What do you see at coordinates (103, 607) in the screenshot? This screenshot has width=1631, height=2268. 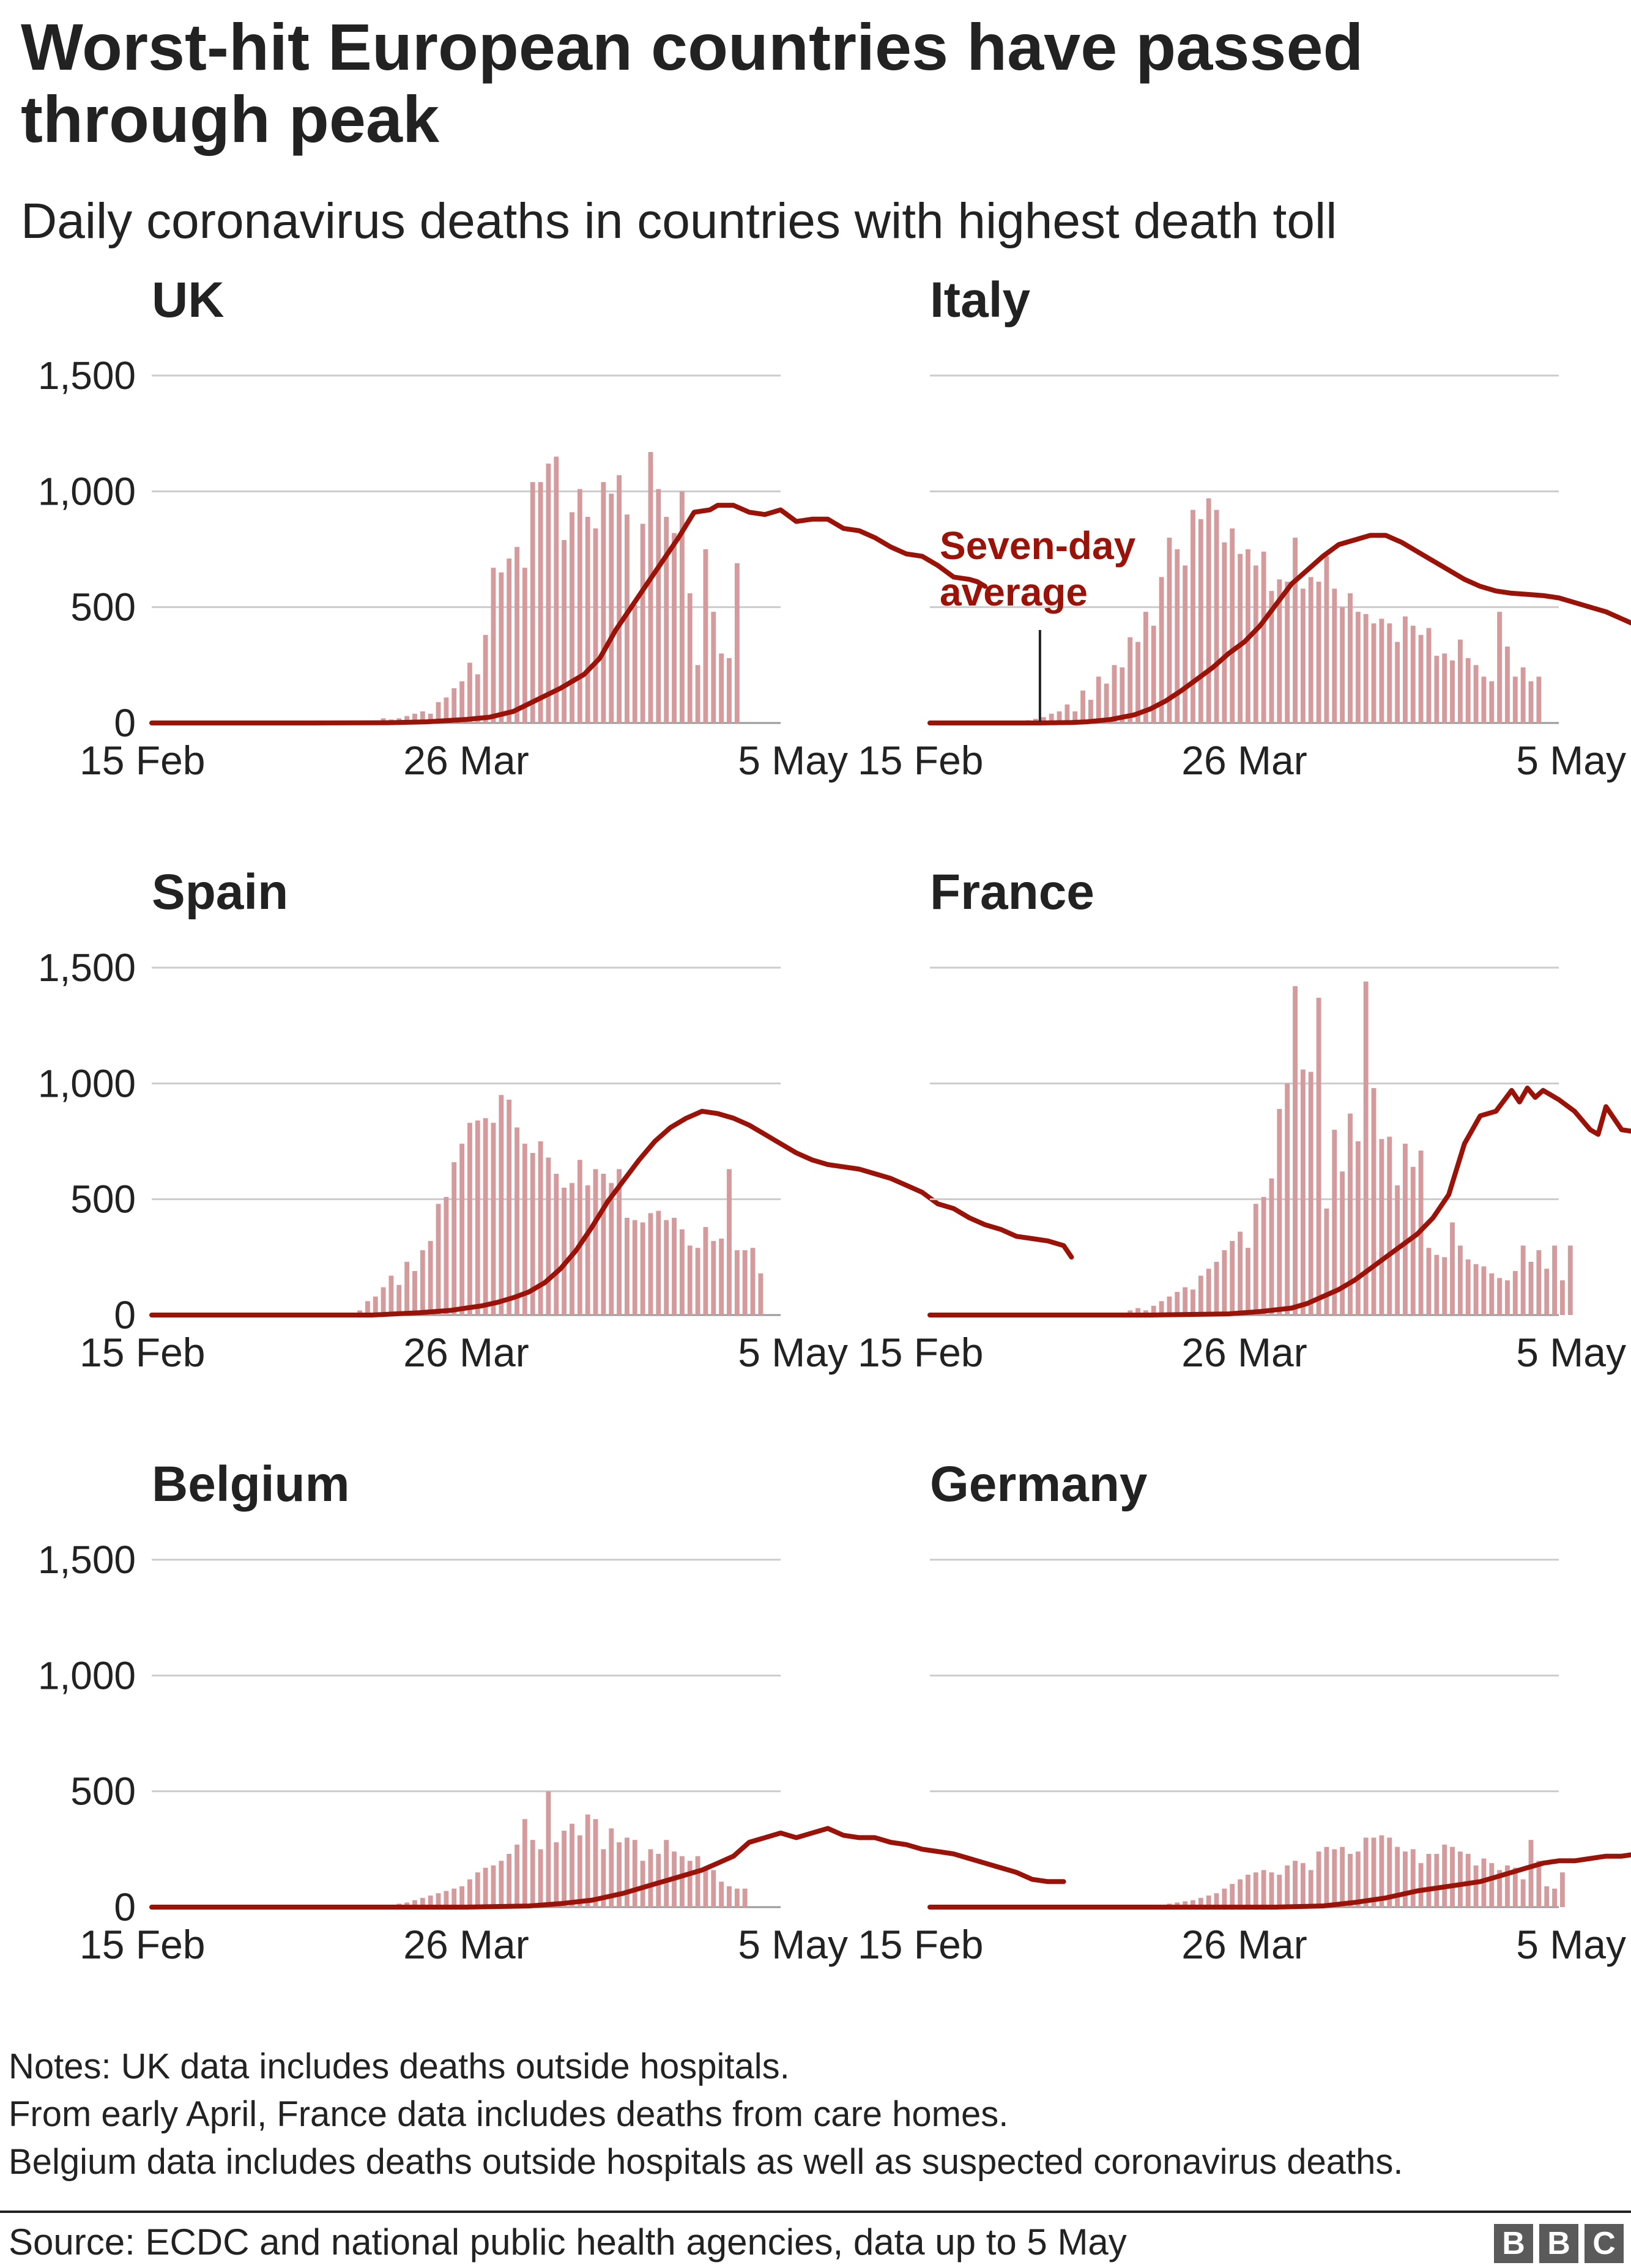 I see `y-tick-label: 500` at bounding box center [103, 607].